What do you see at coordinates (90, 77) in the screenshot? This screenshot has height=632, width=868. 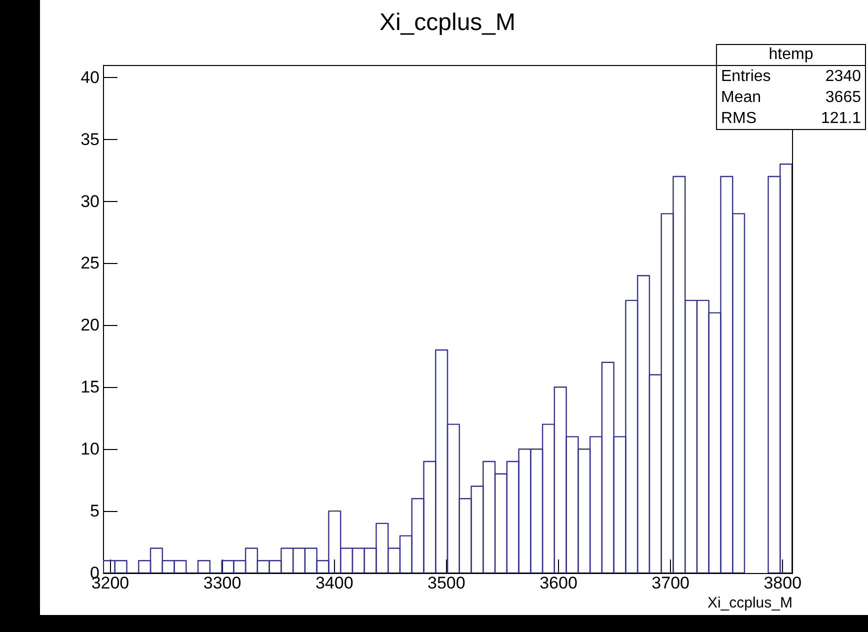 I see `y-tick-label: 40` at bounding box center [90, 77].